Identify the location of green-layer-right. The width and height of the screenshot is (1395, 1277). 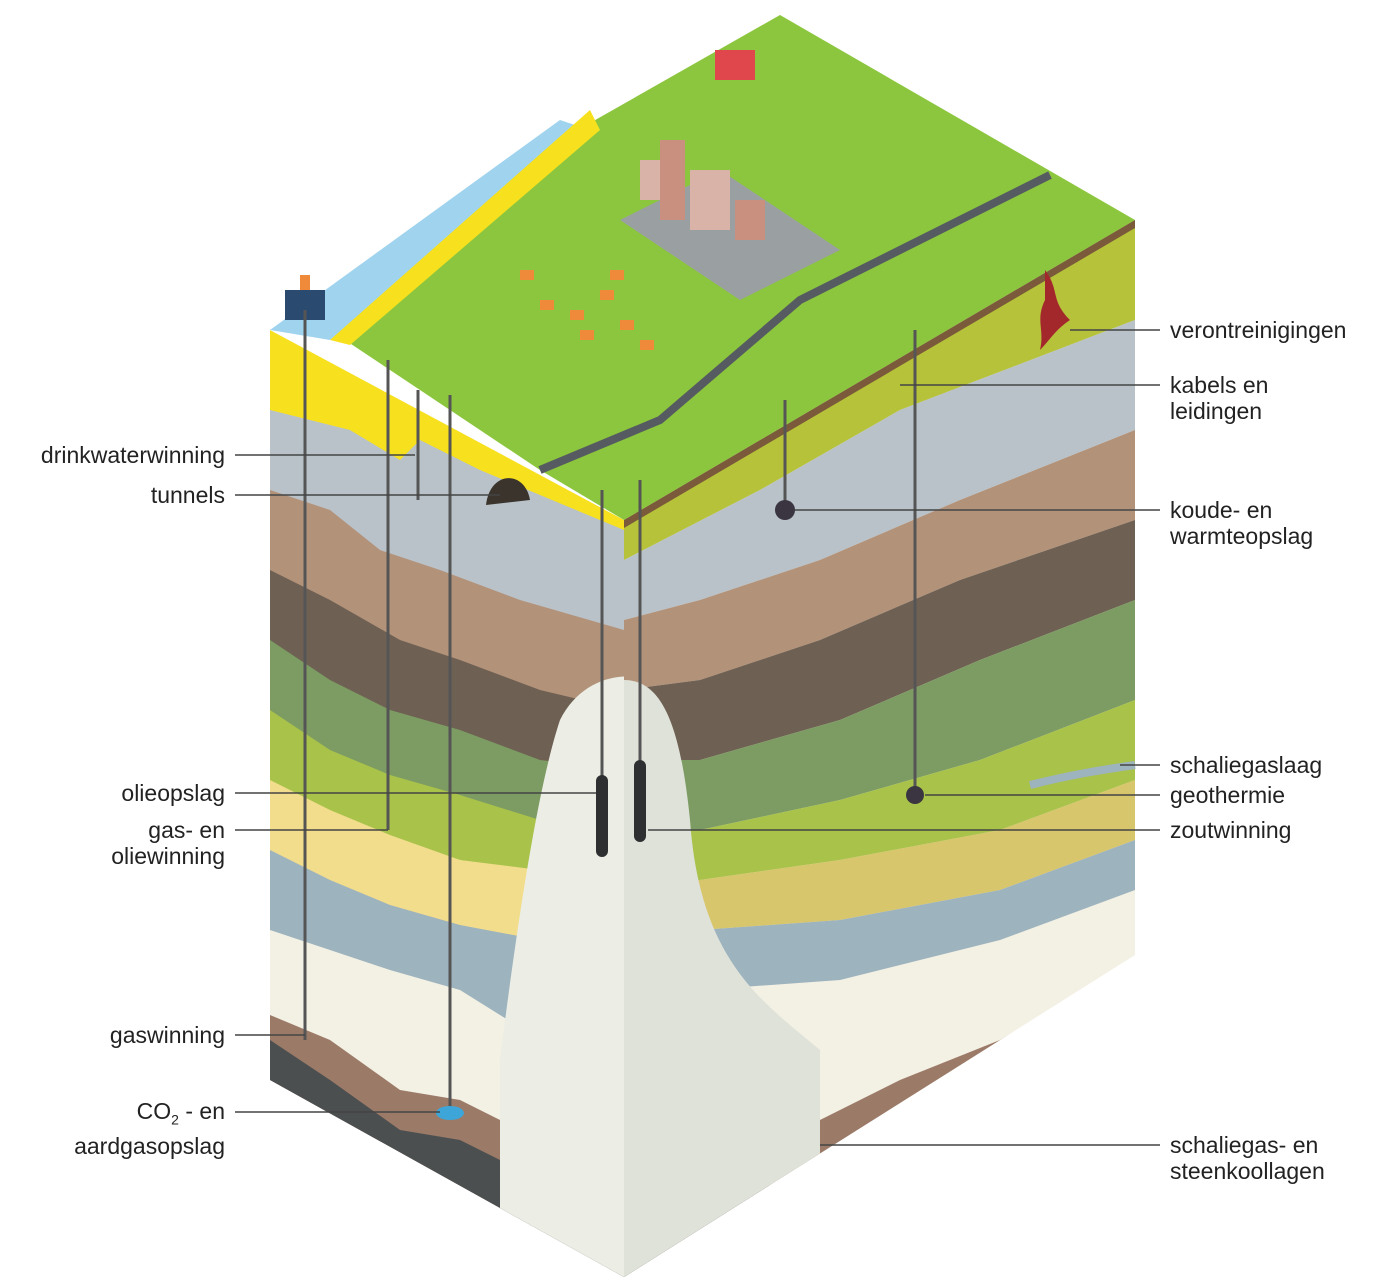
(879, 715).